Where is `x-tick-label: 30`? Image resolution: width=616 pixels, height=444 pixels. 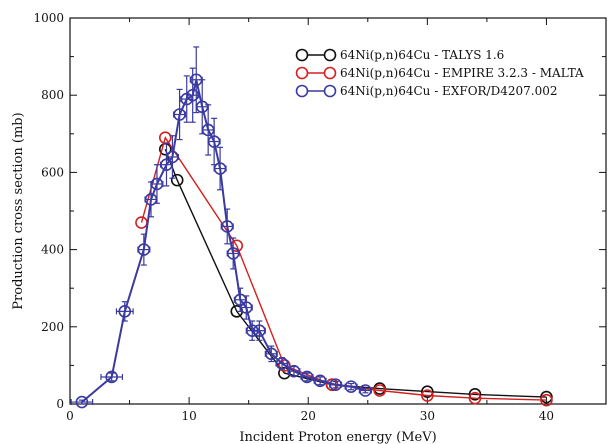 x-tick-label: 30 is located at coordinates (427, 416).